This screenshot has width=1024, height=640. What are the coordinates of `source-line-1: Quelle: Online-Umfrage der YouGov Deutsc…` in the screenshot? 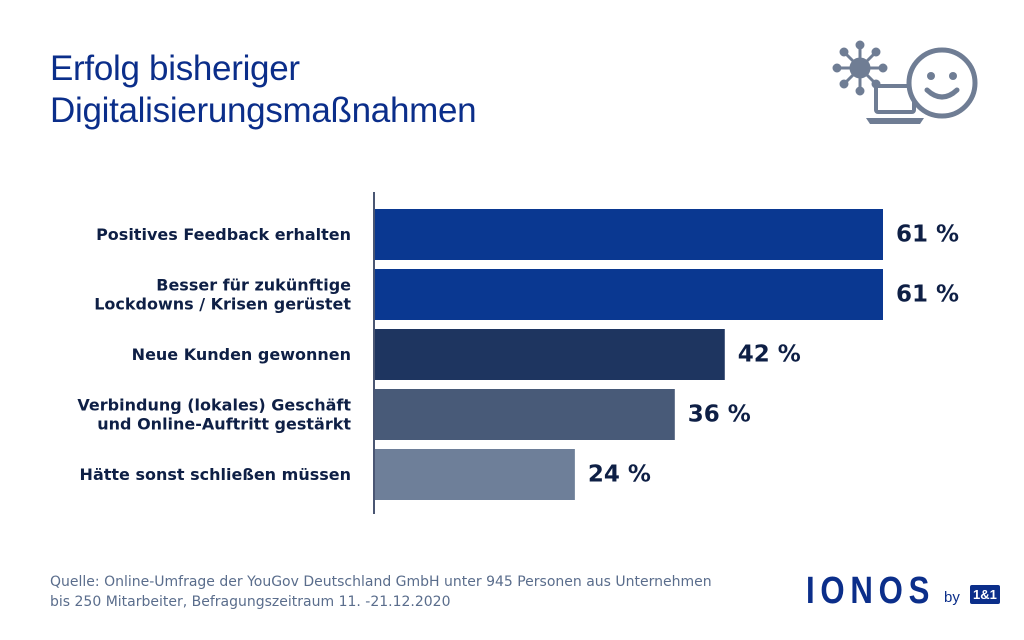 It's located at (381, 582).